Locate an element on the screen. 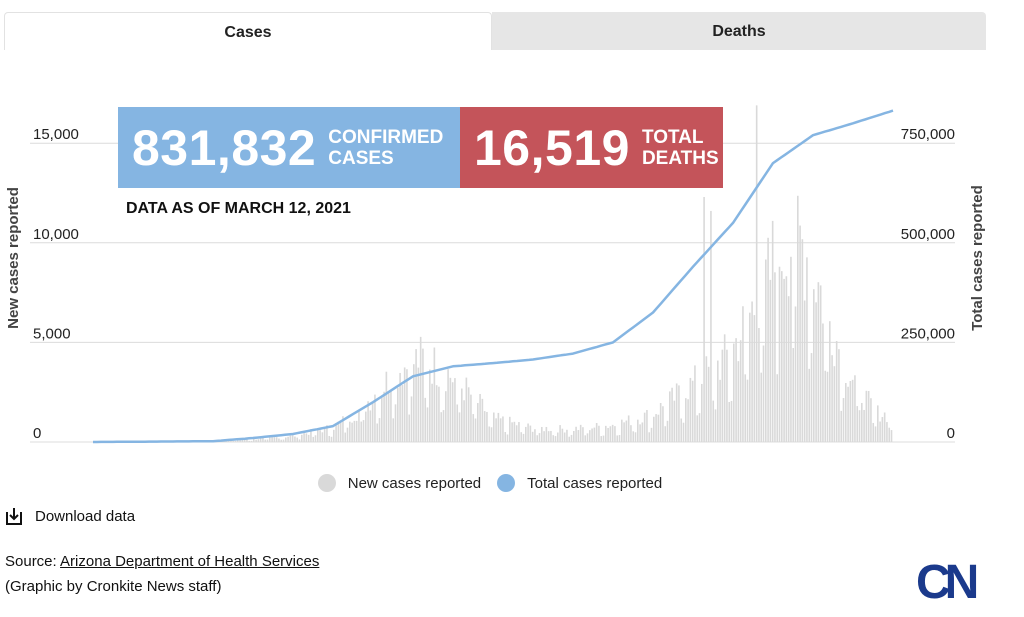 This screenshot has height=617, width=1024. confirmed-cases-value: 831,832 is located at coordinates (224, 147).